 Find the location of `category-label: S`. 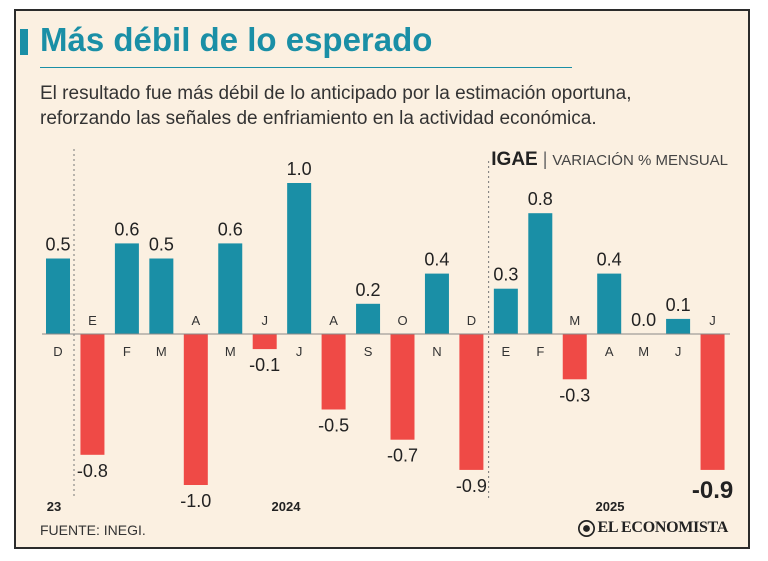

category-label: S is located at coordinates (368, 351).